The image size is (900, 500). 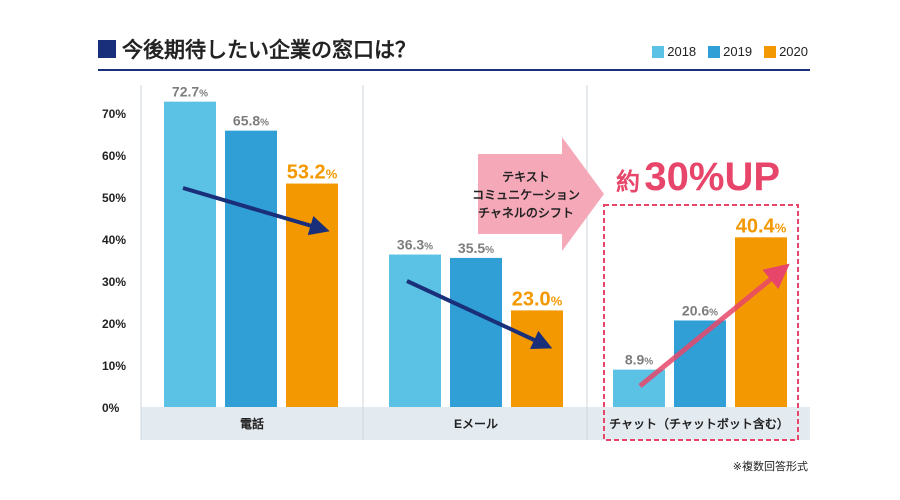 I want to click on legend-item-2018: 2018, so click(x=674, y=51).